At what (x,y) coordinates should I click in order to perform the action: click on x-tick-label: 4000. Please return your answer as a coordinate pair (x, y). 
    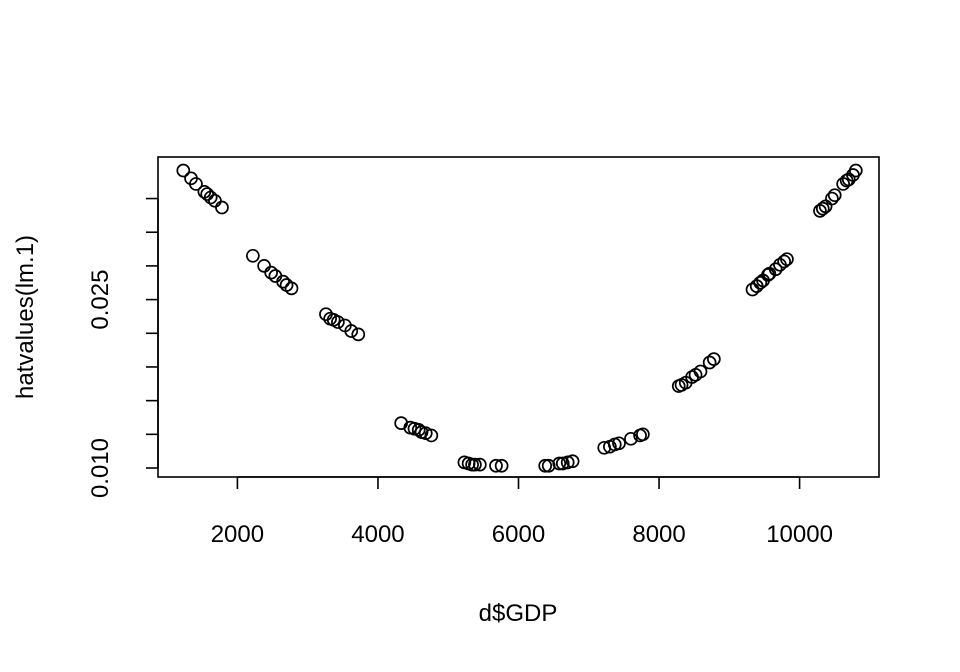
    Looking at the image, I should click on (377, 534).